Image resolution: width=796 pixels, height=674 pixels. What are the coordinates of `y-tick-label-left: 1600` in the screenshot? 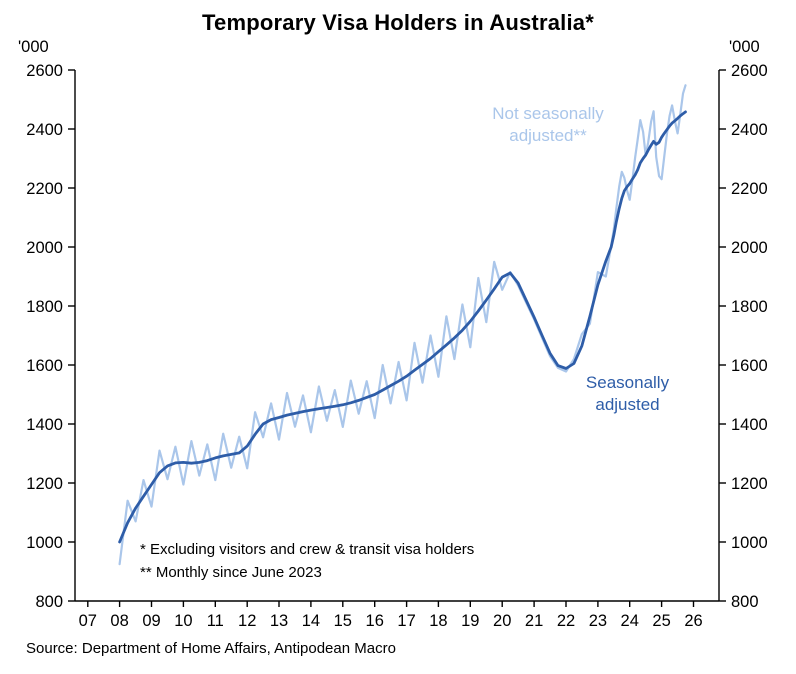 It's located at (44, 366).